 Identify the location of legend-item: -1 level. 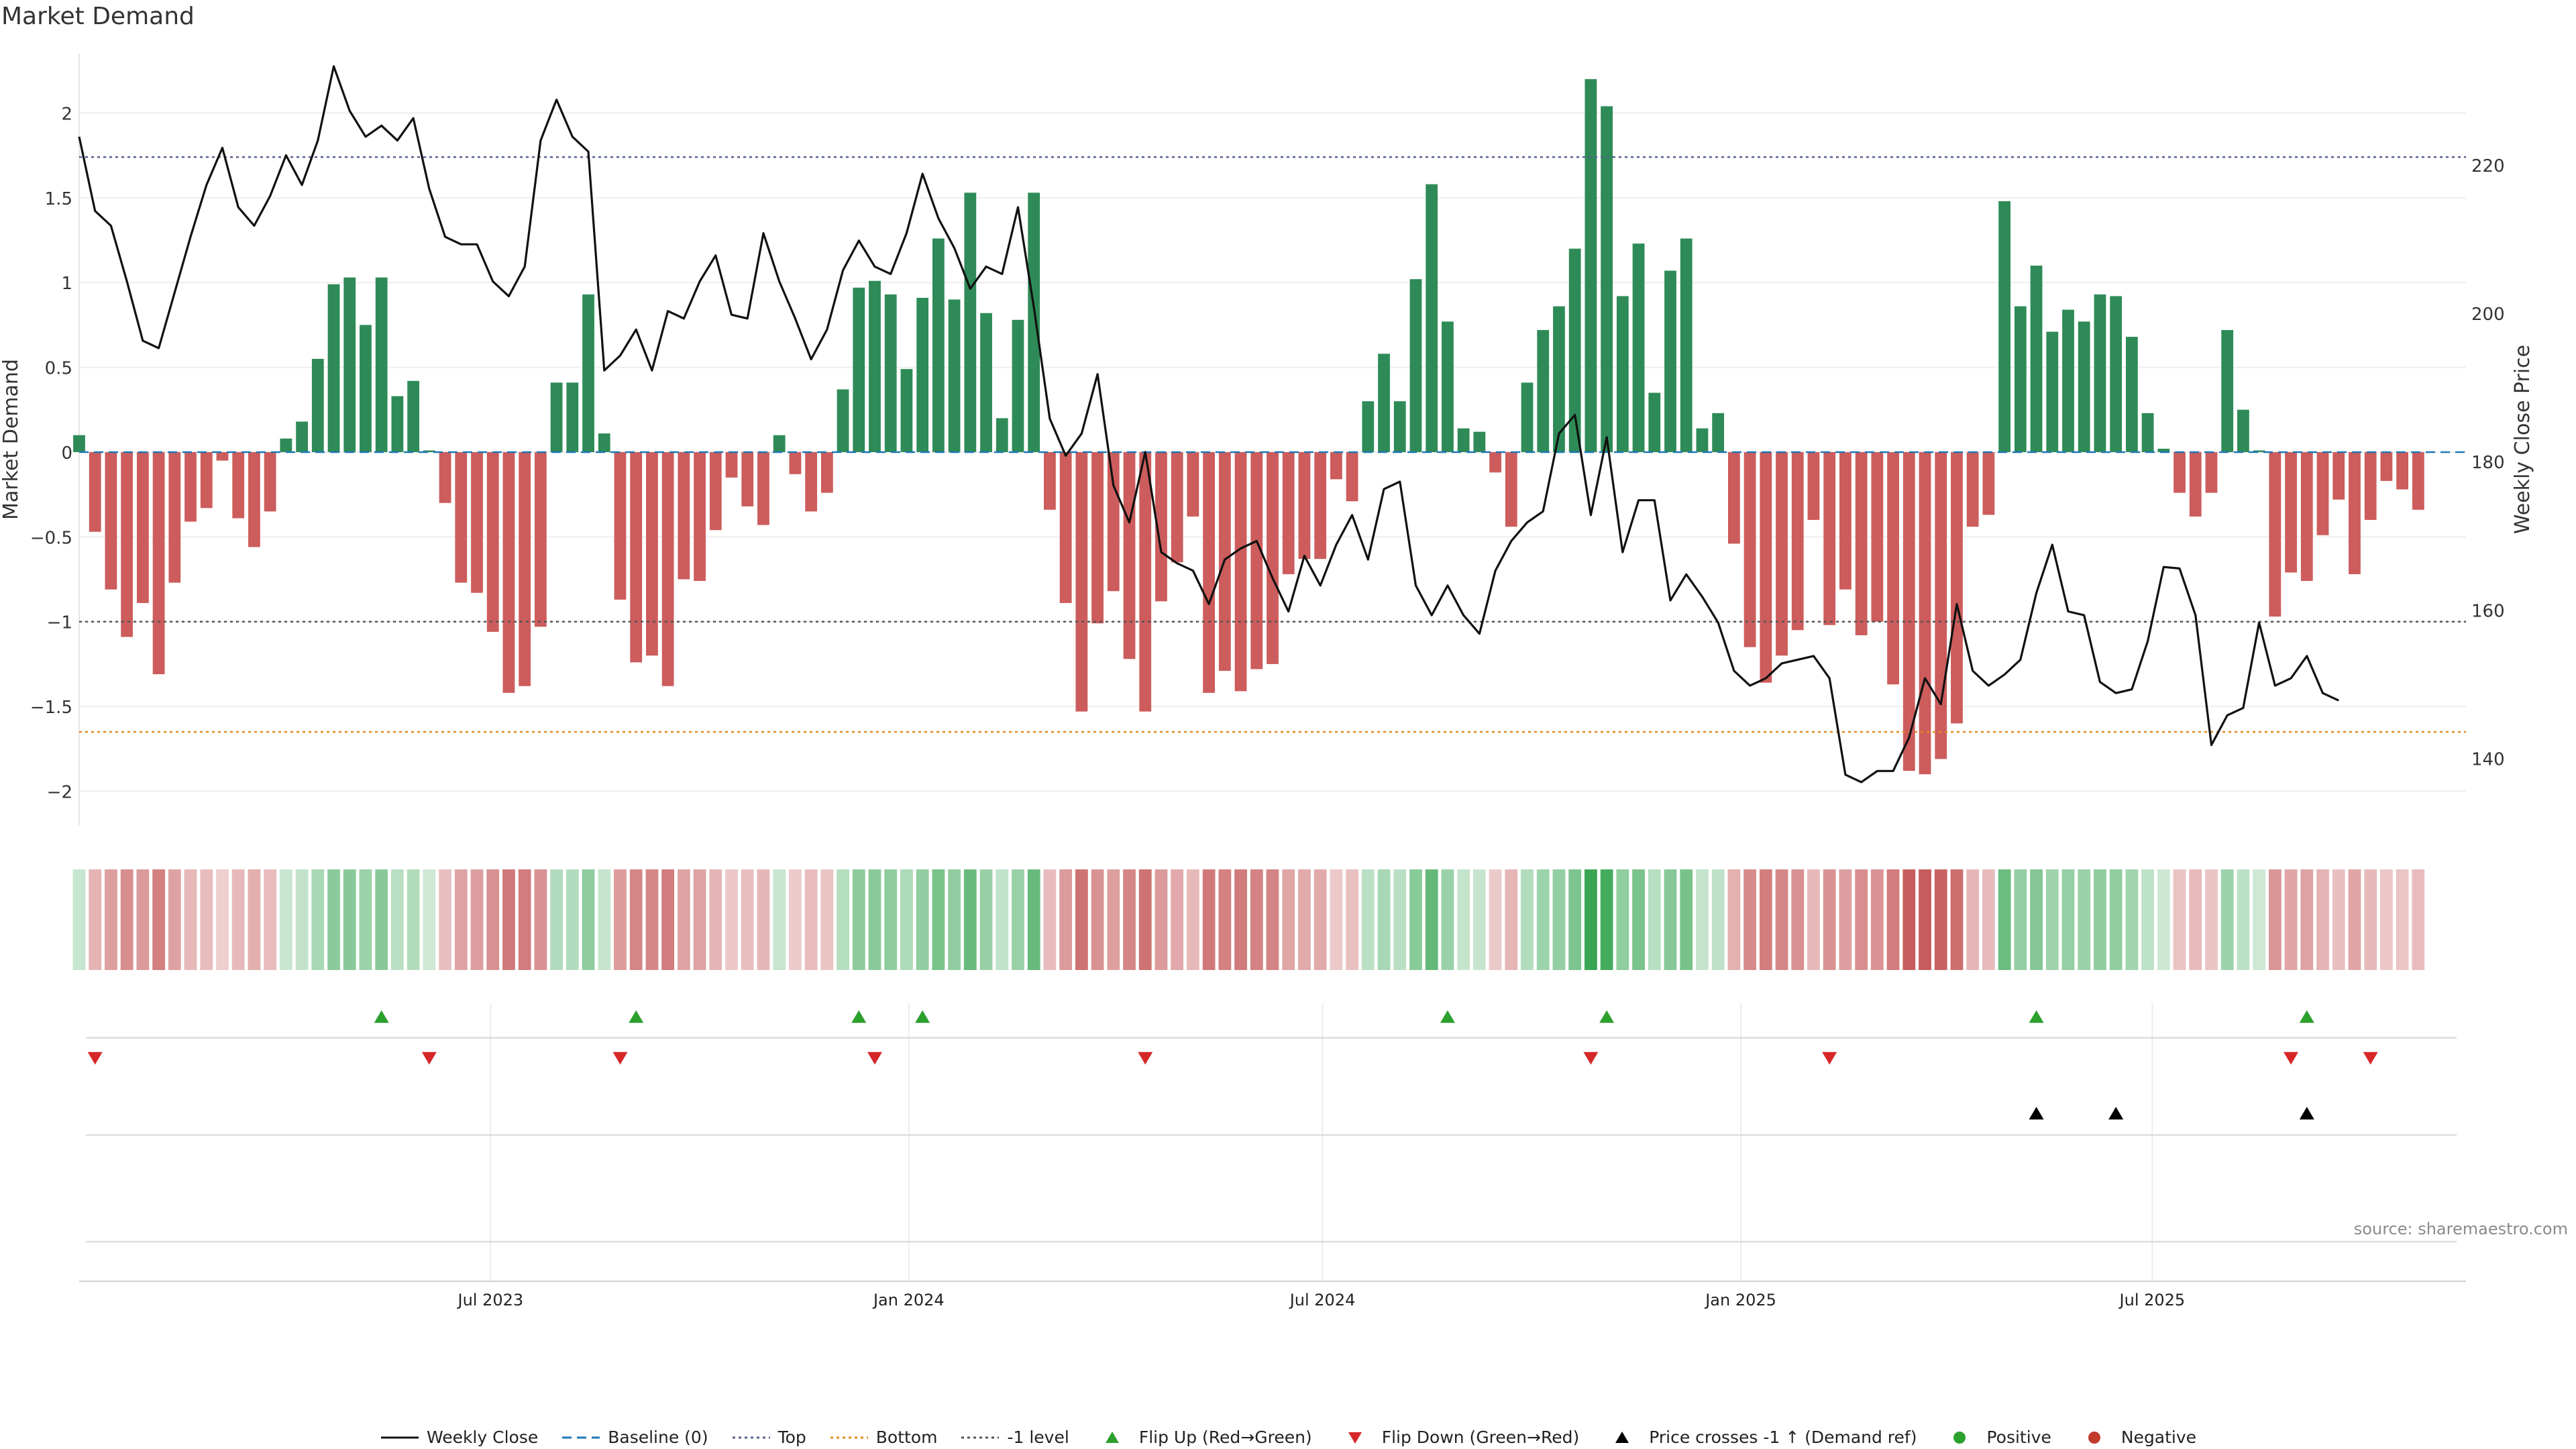
(1014, 1437).